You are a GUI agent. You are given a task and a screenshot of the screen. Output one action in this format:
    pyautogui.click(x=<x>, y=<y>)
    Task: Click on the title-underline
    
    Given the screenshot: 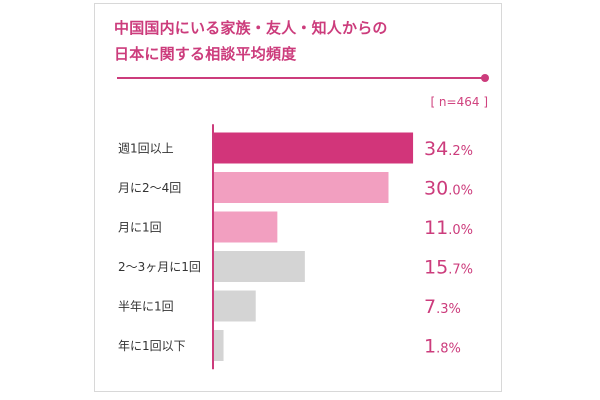 What is the action you would take?
    pyautogui.click(x=300, y=78)
    